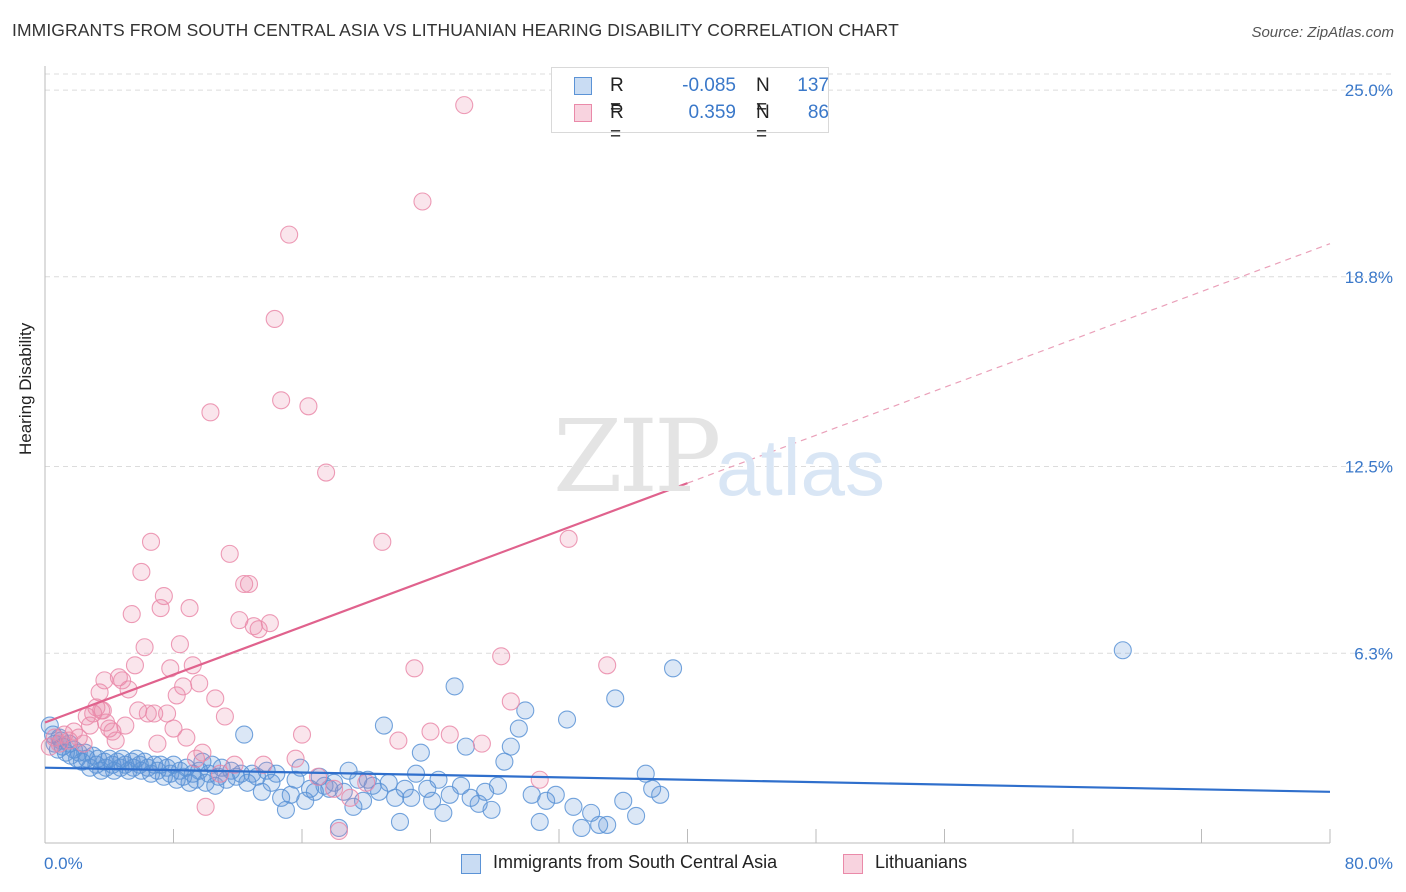 The width and height of the screenshot is (1406, 892). Describe the element at coordinates (712, 112) in the screenshot. I see `legend-r-value: 0.359` at that location.